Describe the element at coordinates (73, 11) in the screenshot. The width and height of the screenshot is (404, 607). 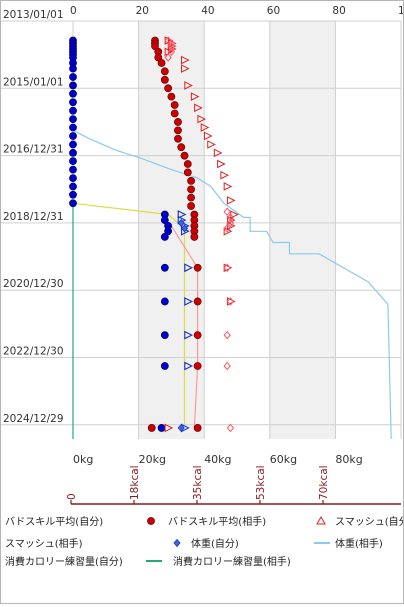
I see `top-tick-label: 0` at that location.